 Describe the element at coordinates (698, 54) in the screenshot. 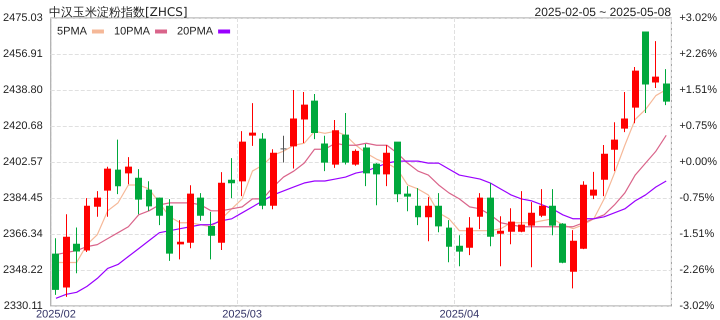

I see `y2-tick-label: +2.26%` at that location.